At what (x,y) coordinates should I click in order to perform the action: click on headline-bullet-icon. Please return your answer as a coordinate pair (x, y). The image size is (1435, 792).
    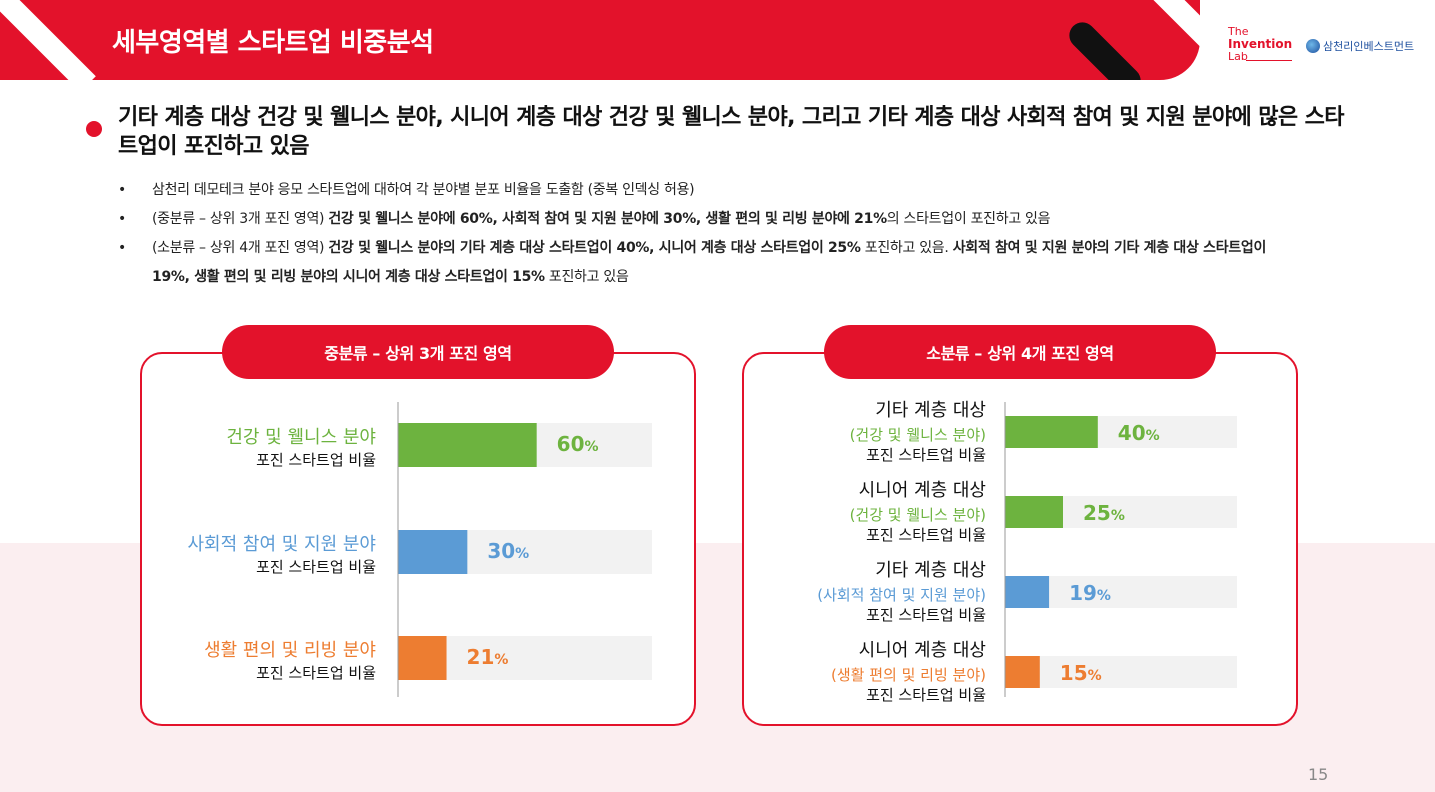
    Looking at the image, I should click on (94, 129).